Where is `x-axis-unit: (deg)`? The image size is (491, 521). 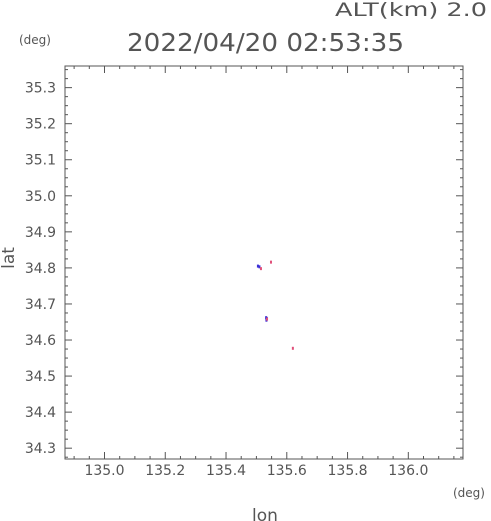
x-axis-unit: (deg) is located at coordinates (469, 493).